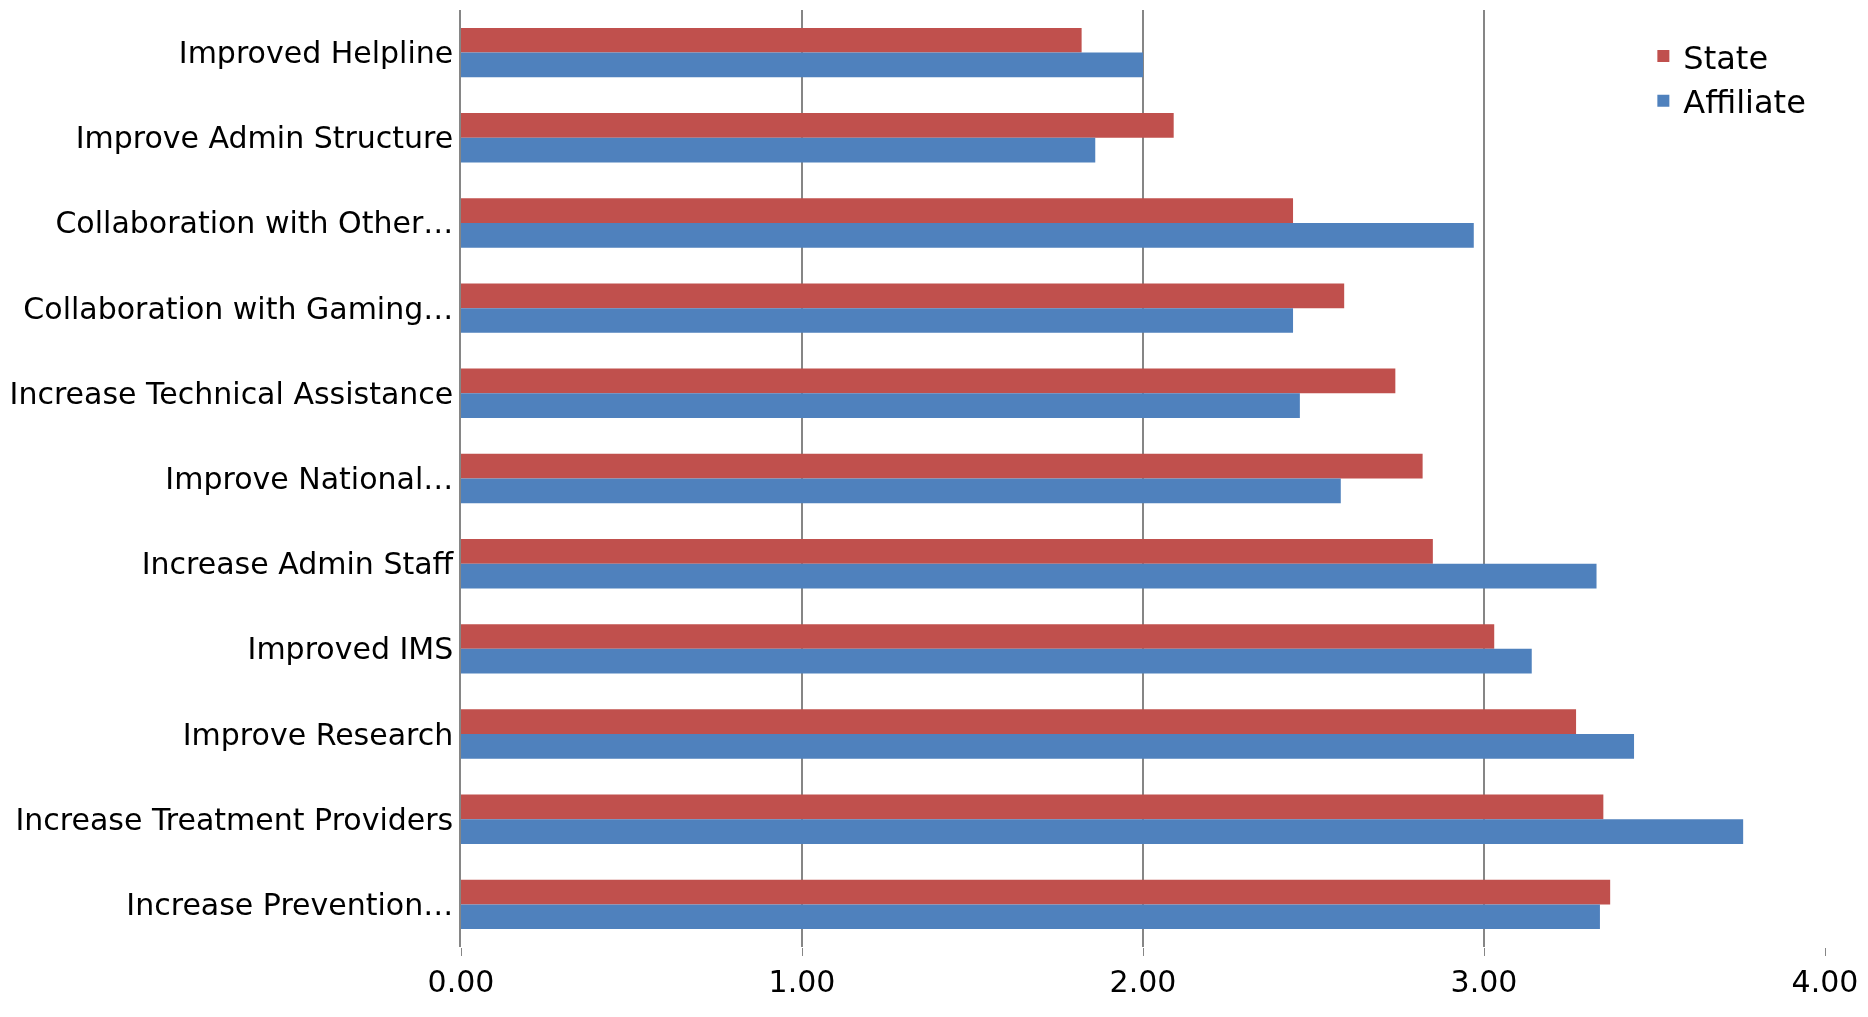  I want to click on legend-label: Affiliate, so click(1744, 102).